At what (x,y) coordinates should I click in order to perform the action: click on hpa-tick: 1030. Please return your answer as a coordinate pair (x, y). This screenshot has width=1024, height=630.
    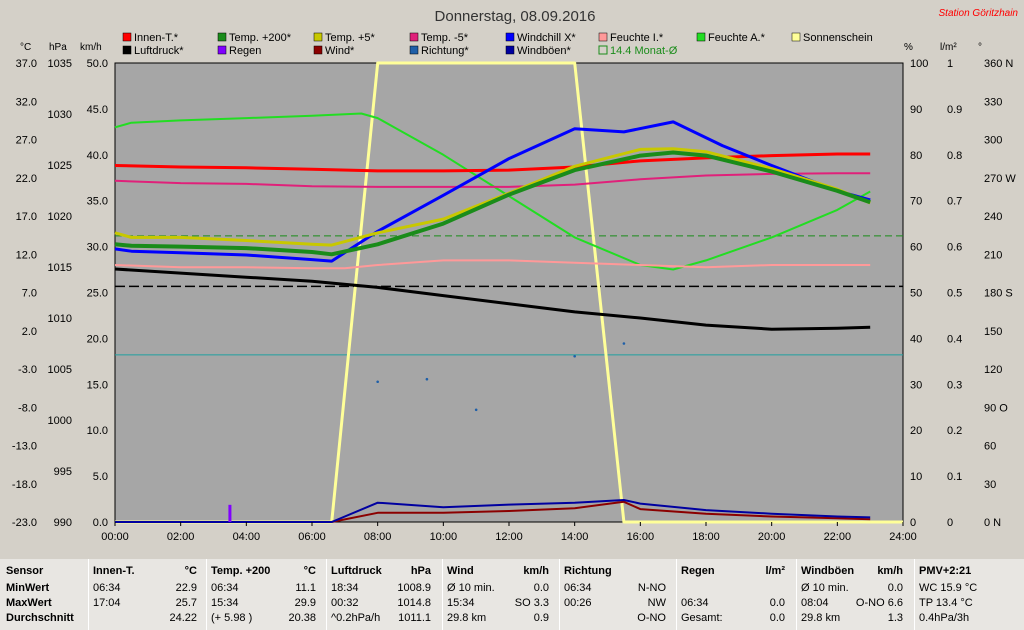
    Looking at the image, I should click on (60, 115).